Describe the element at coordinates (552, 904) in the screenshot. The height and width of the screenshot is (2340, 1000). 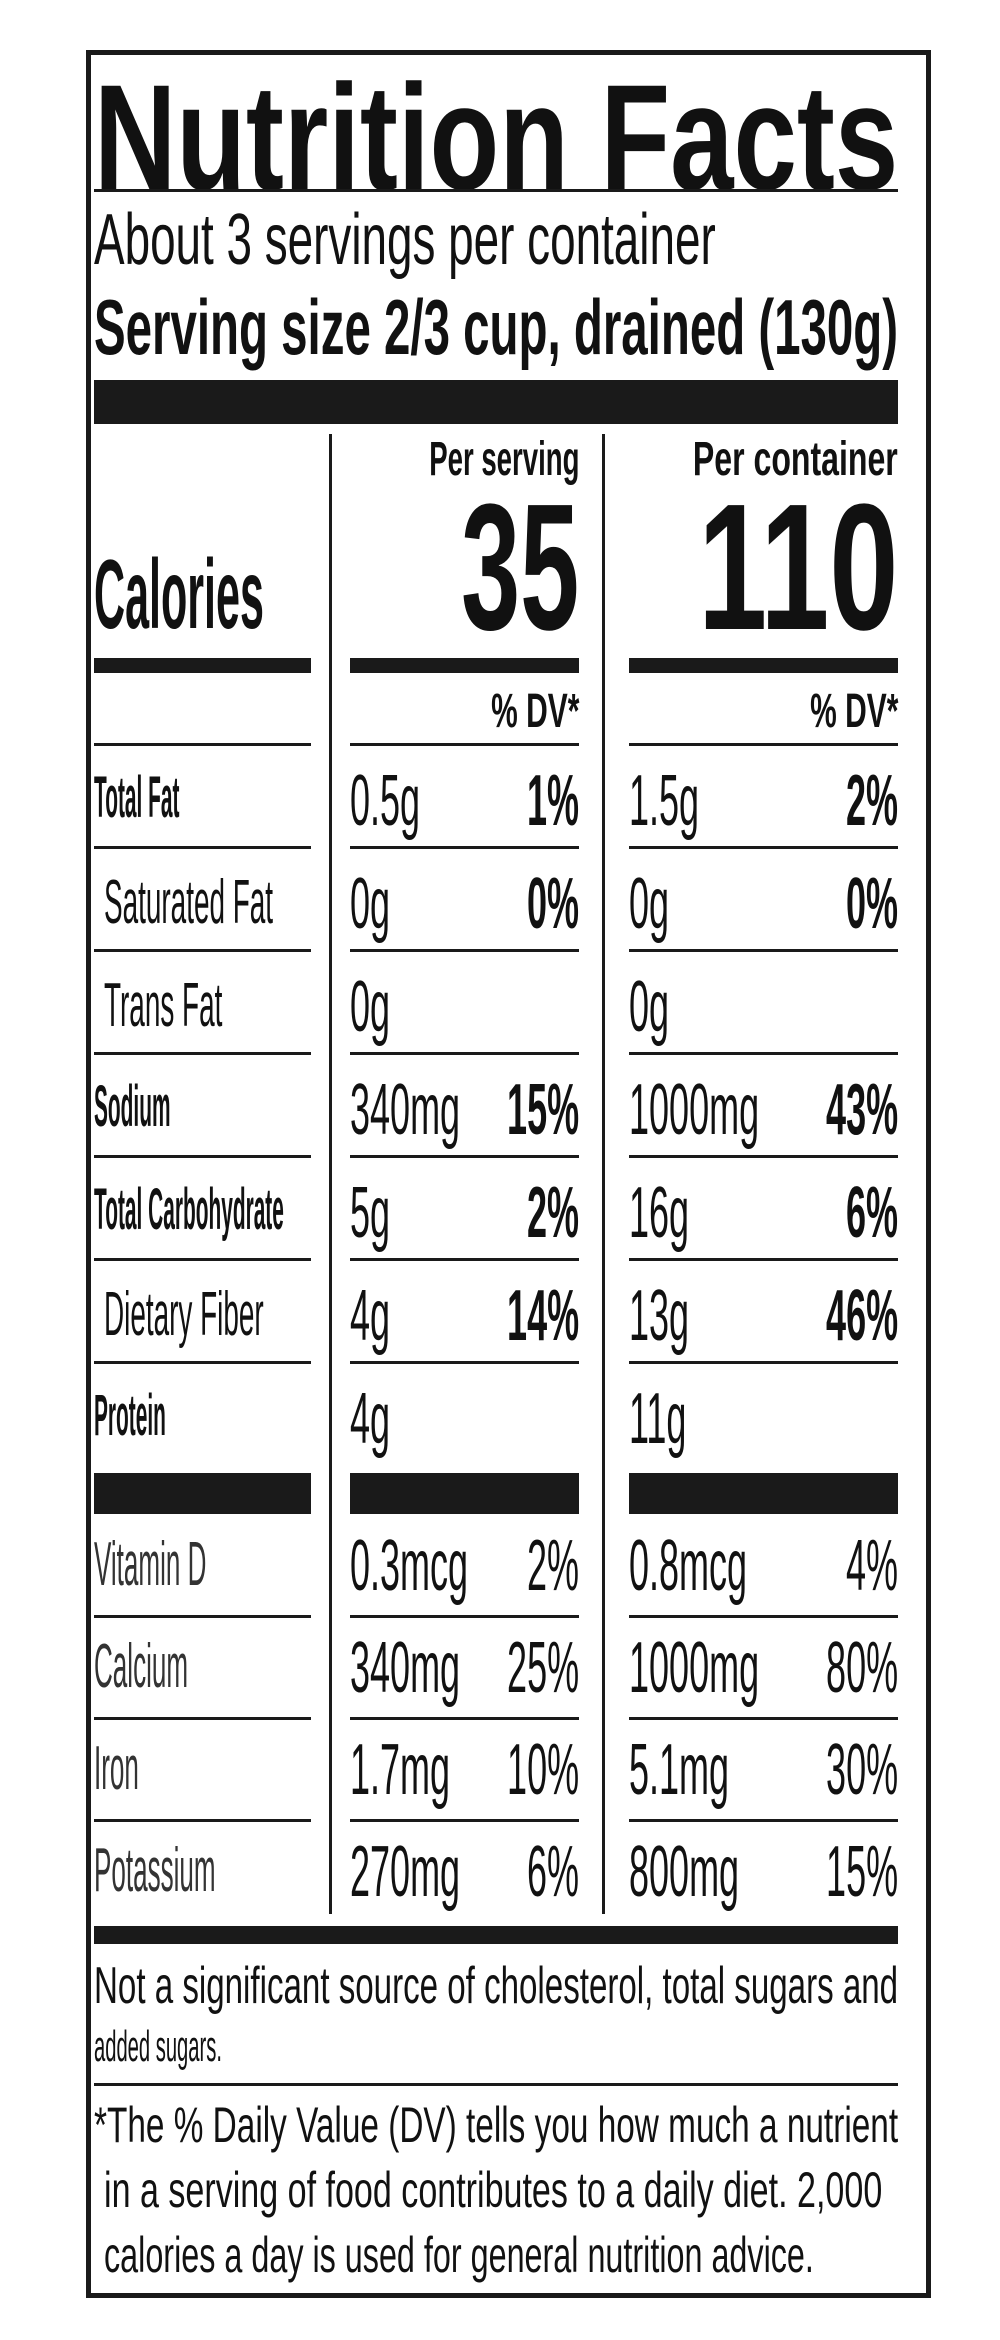
I see `serving-daily-value: 0%` at that location.